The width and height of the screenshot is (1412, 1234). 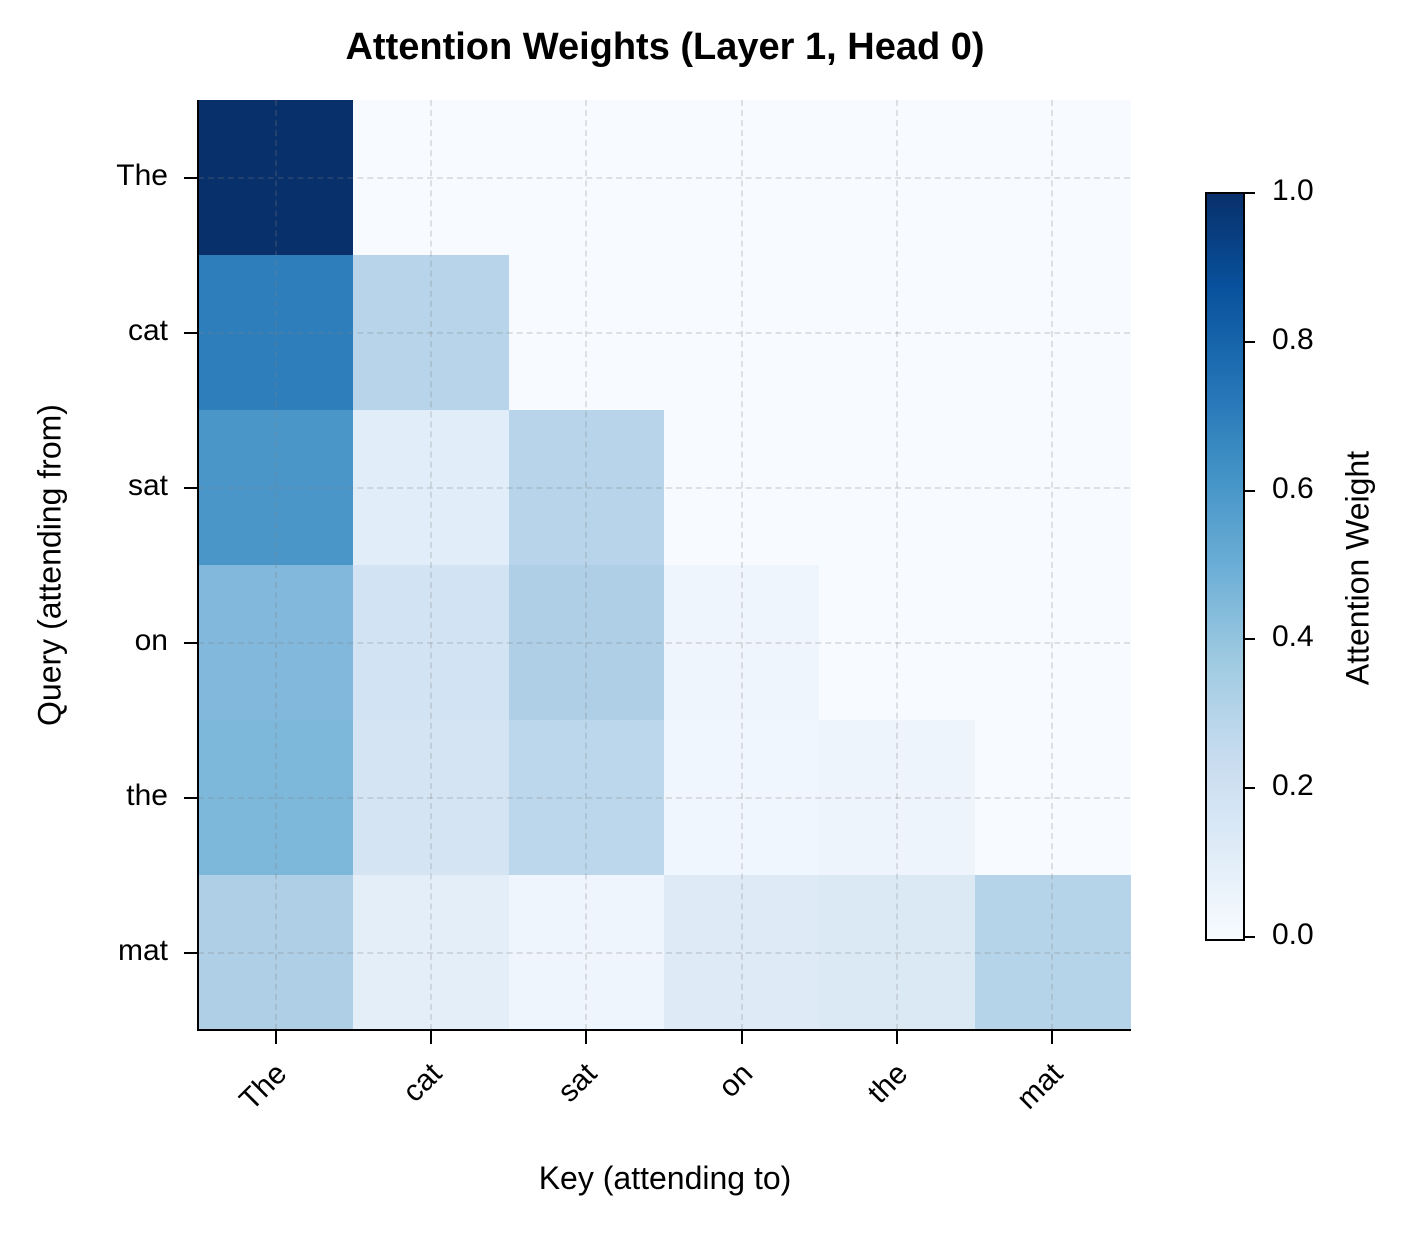 What do you see at coordinates (147, 485) in the screenshot?
I see `y-tick-label: sat` at bounding box center [147, 485].